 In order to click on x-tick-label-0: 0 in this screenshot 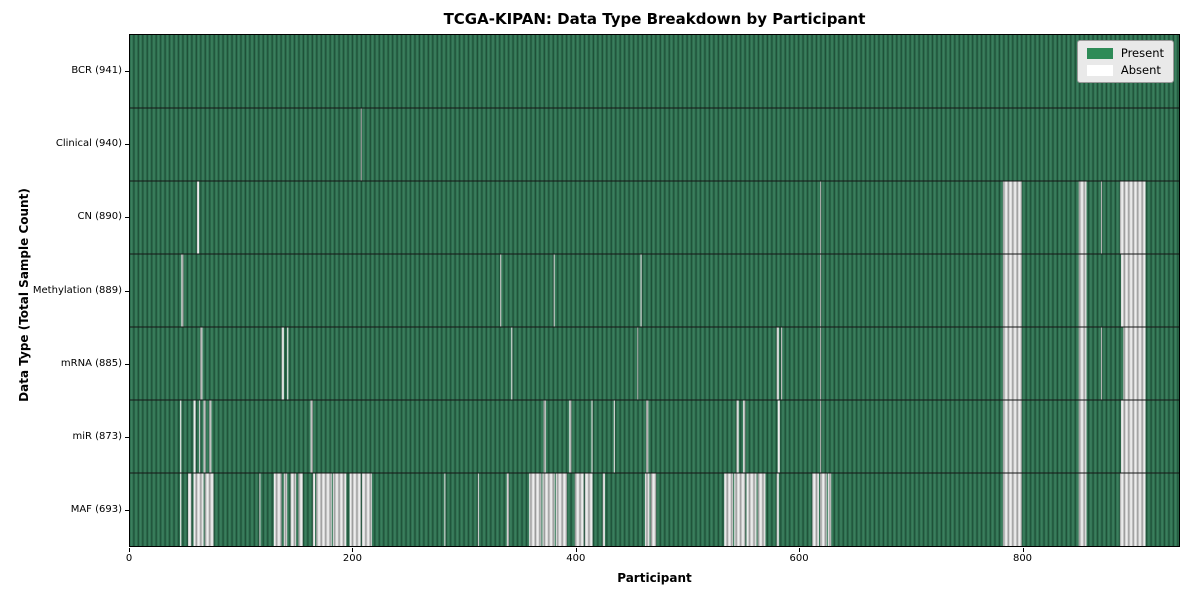, I will do `click(129, 558)`.